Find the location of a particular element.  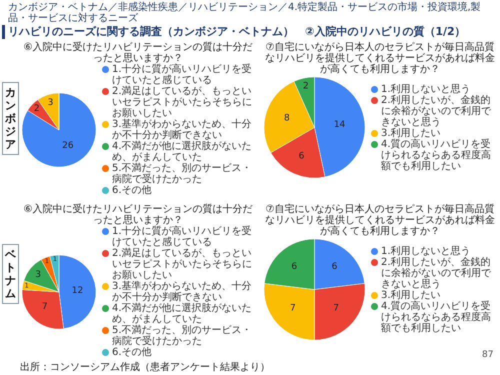

text: カンボジア is located at coordinates (10, 118).